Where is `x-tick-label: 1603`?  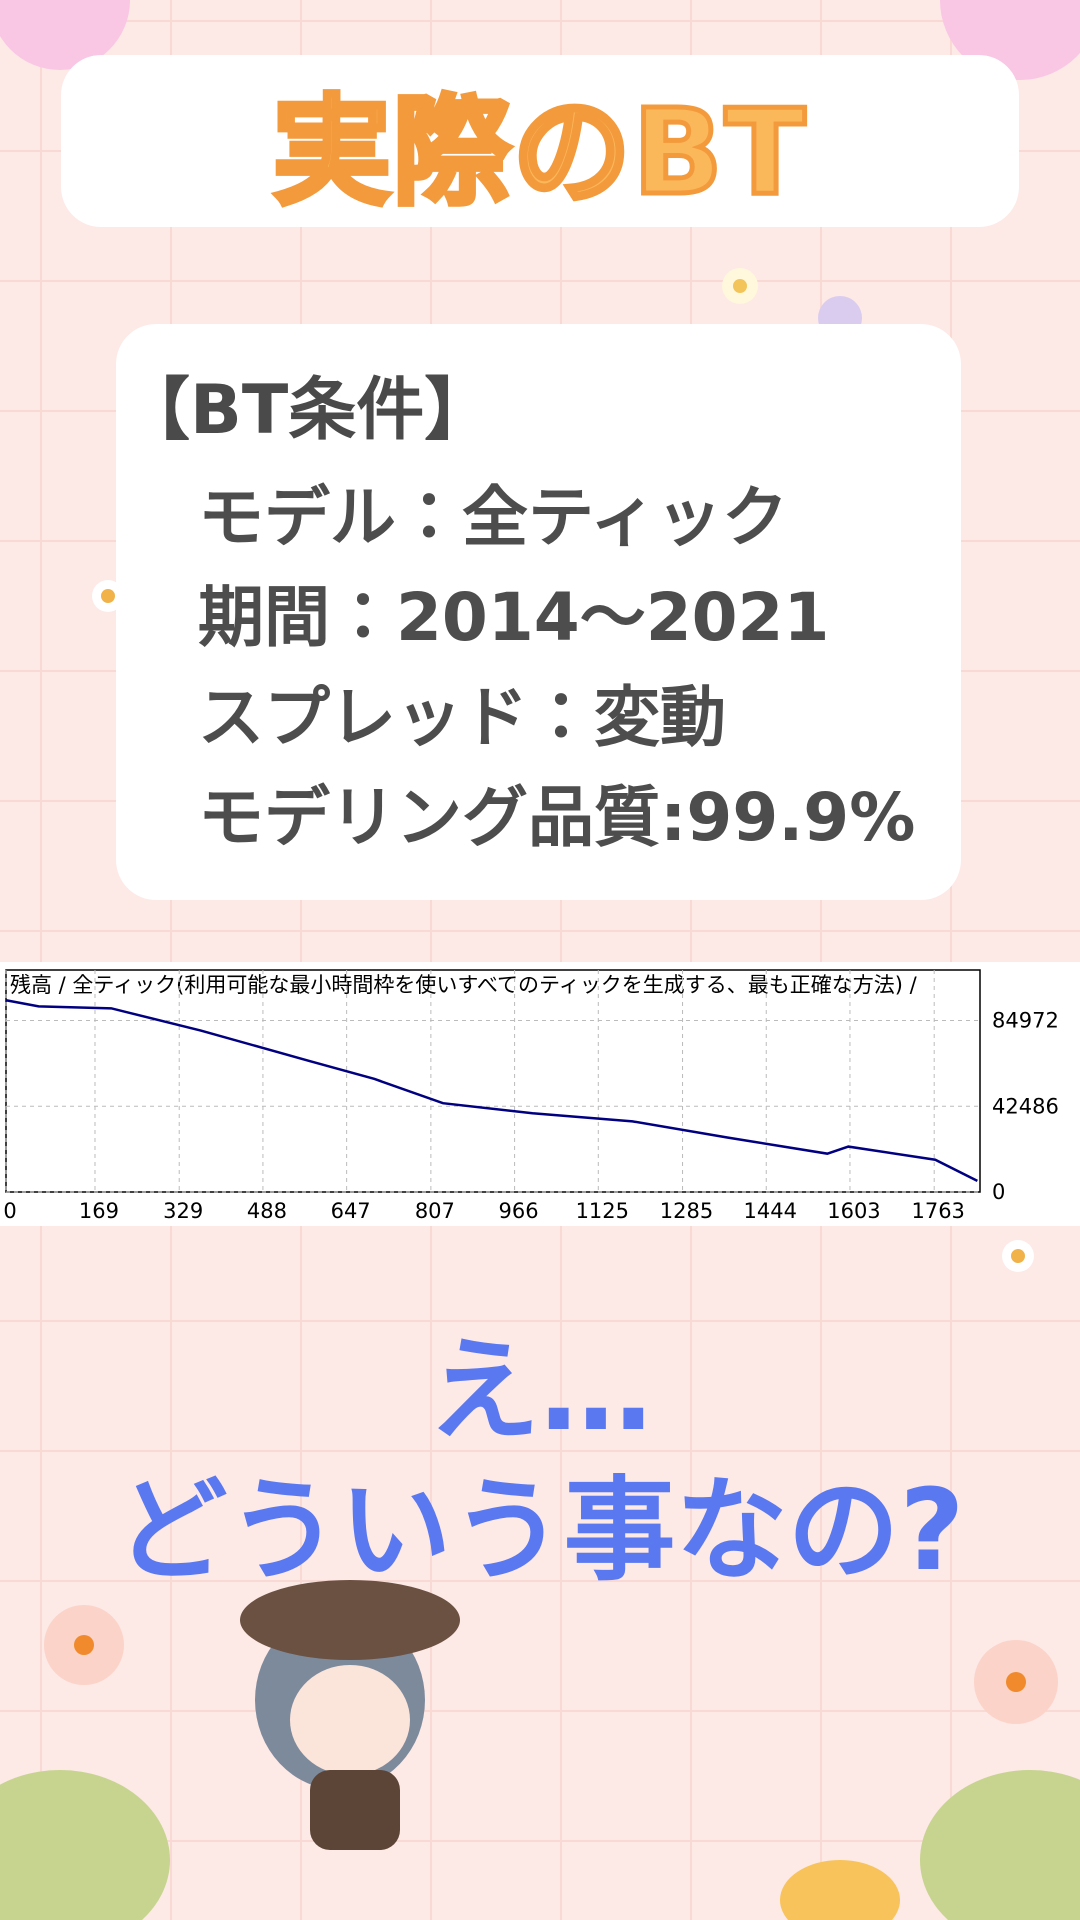
x-tick-label: 1603 is located at coordinates (853, 1211).